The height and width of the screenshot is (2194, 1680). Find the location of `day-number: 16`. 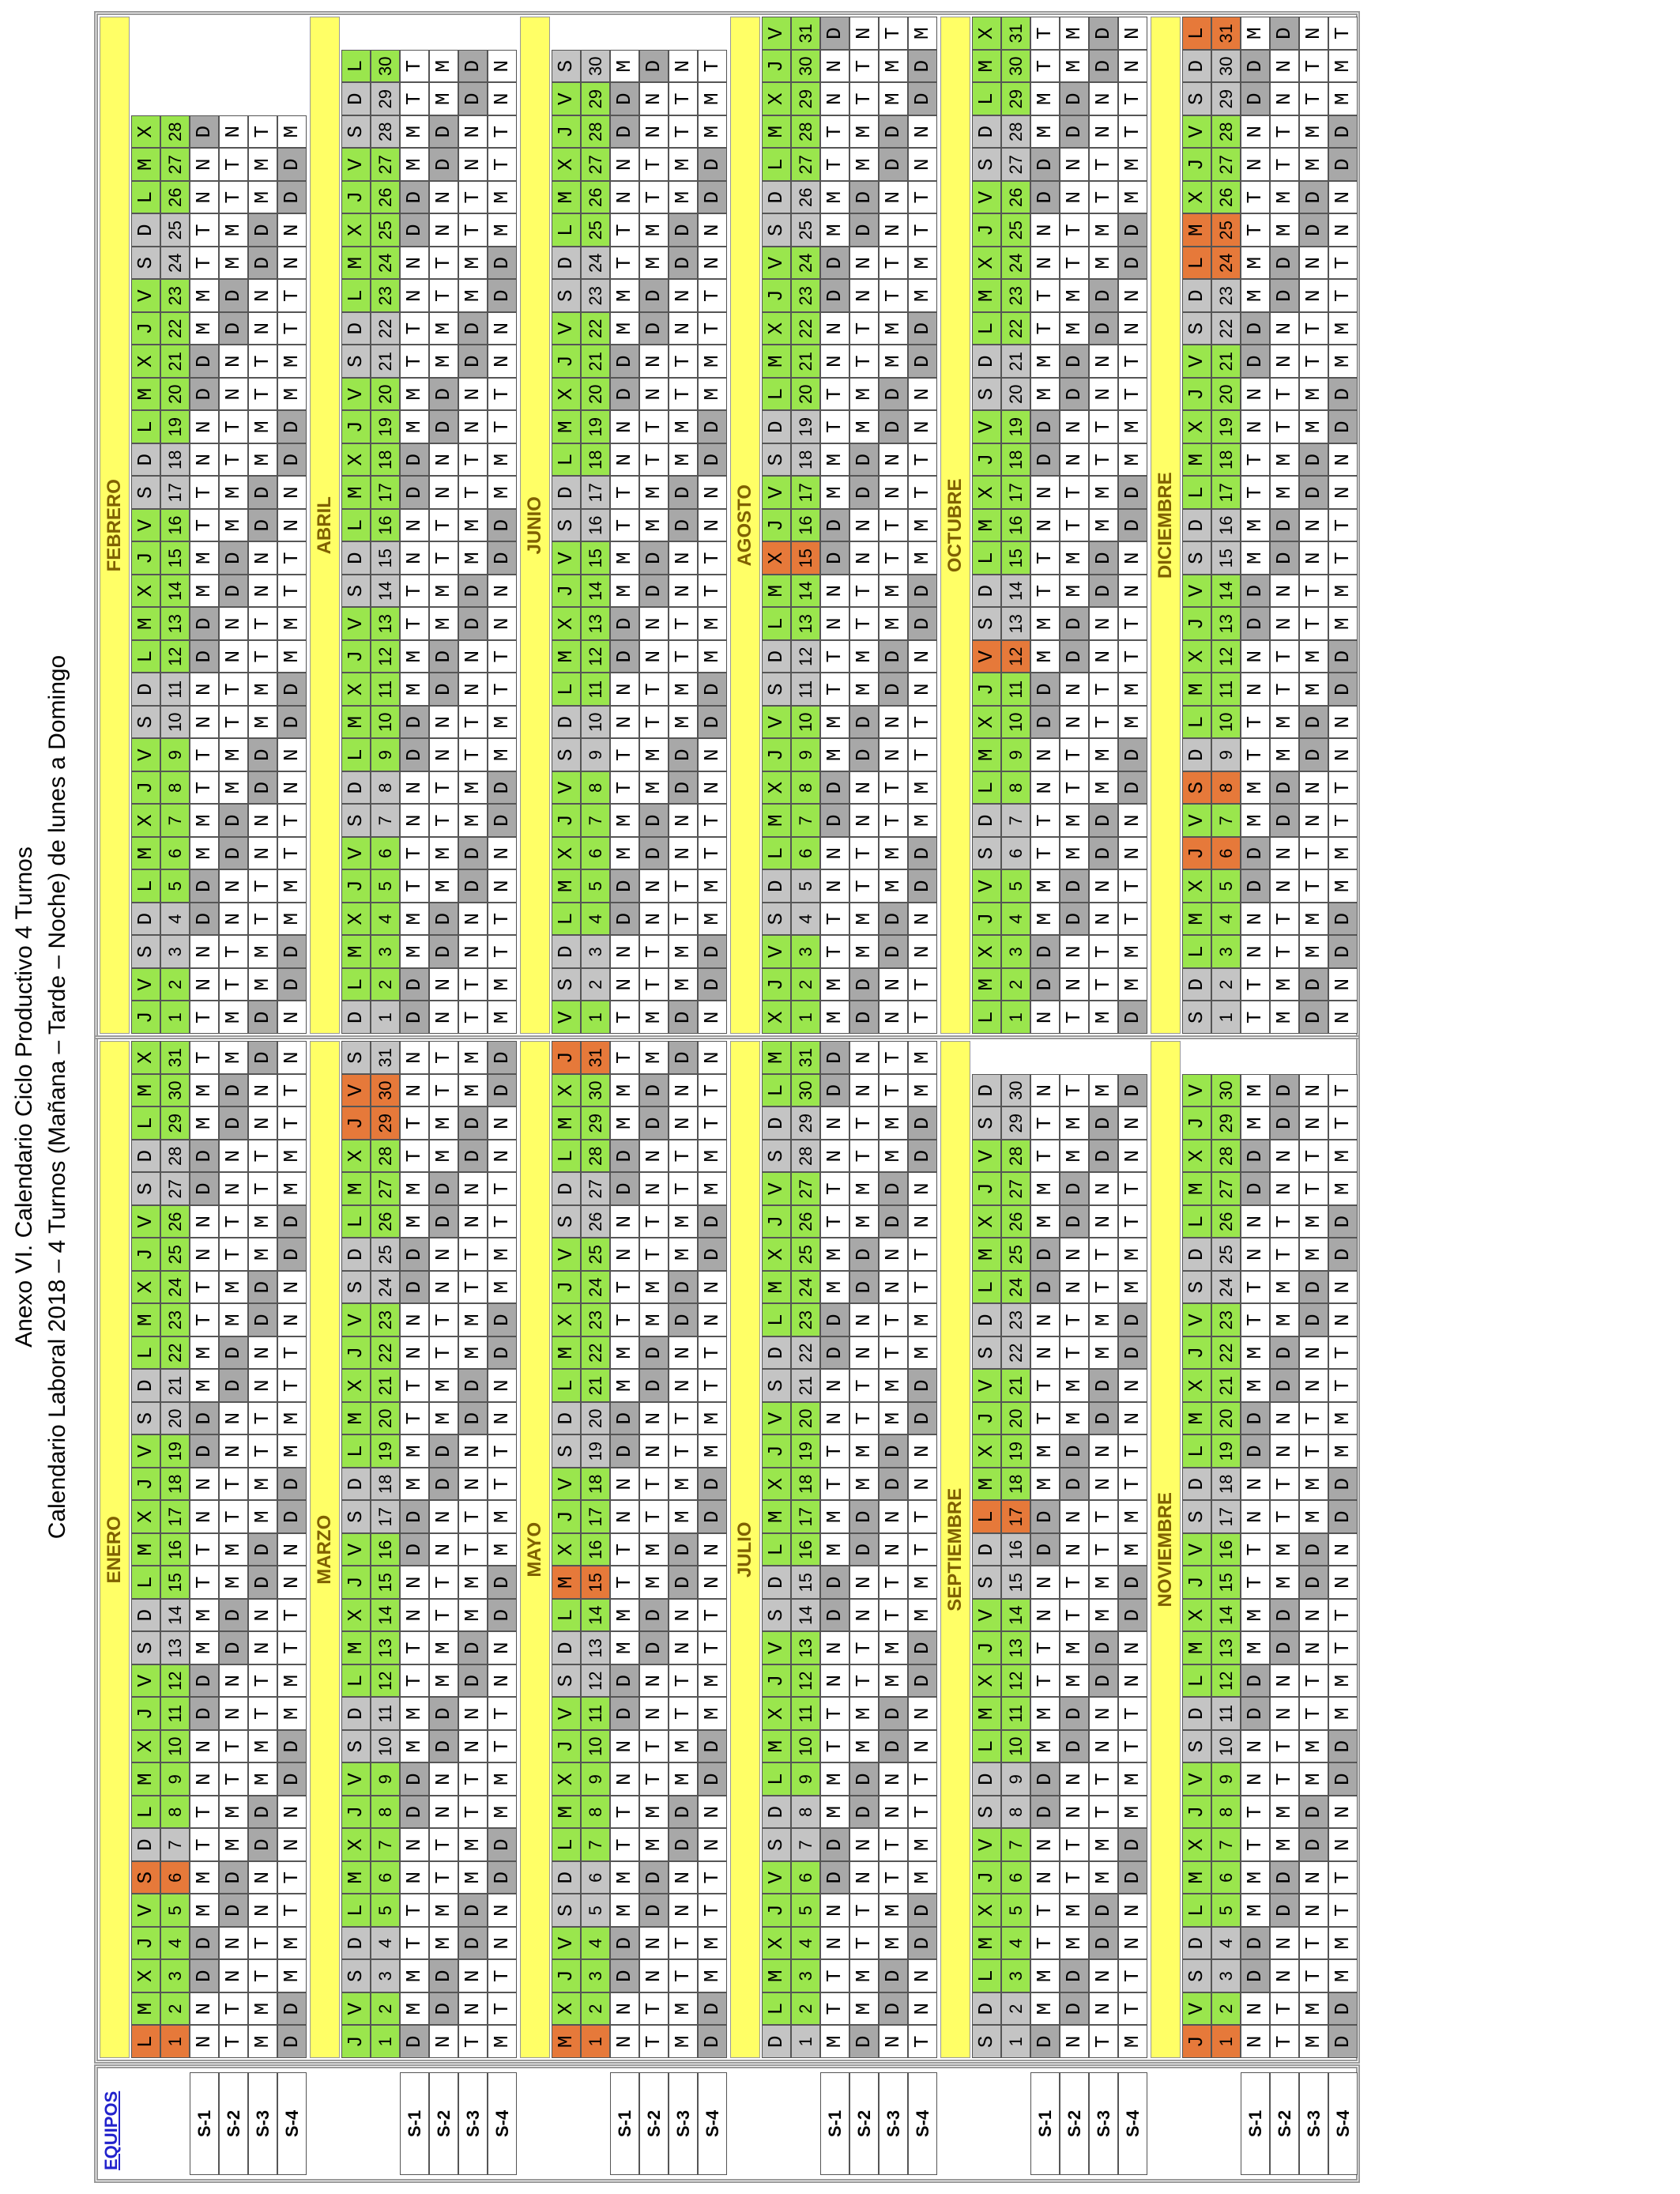

day-number: 16 is located at coordinates (595, 1549).